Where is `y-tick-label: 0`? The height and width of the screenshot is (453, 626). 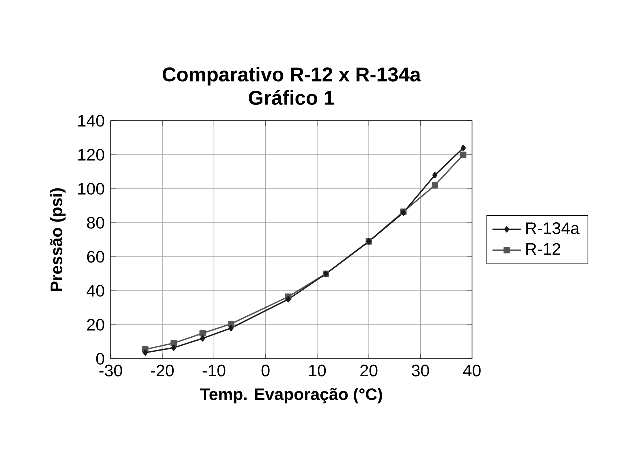
y-tick-label: 0 is located at coordinates (100, 359).